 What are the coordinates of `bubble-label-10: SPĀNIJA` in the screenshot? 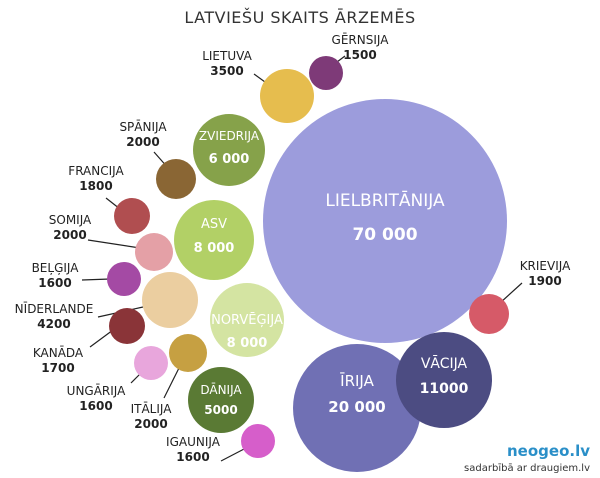 It's located at (143, 127).